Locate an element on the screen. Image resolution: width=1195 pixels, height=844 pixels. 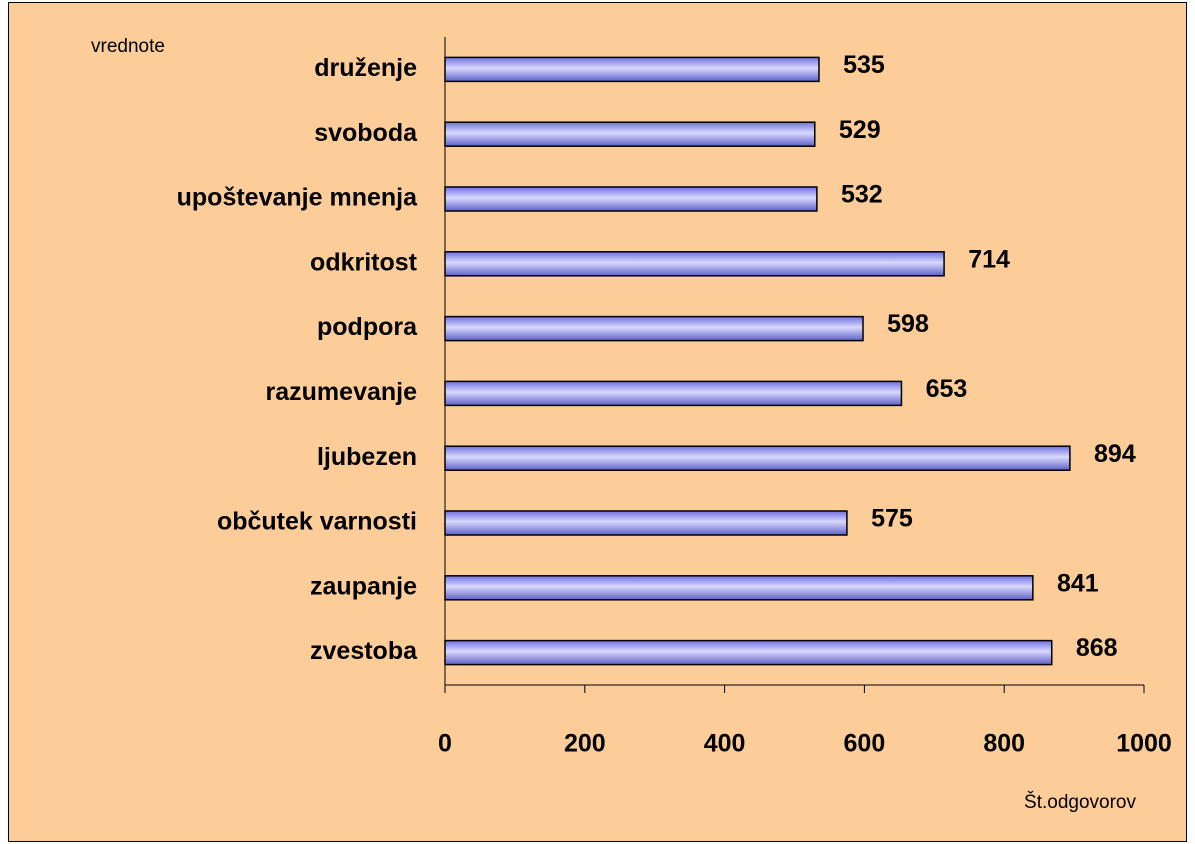
y-tick-label: odkritost is located at coordinates (364, 262).